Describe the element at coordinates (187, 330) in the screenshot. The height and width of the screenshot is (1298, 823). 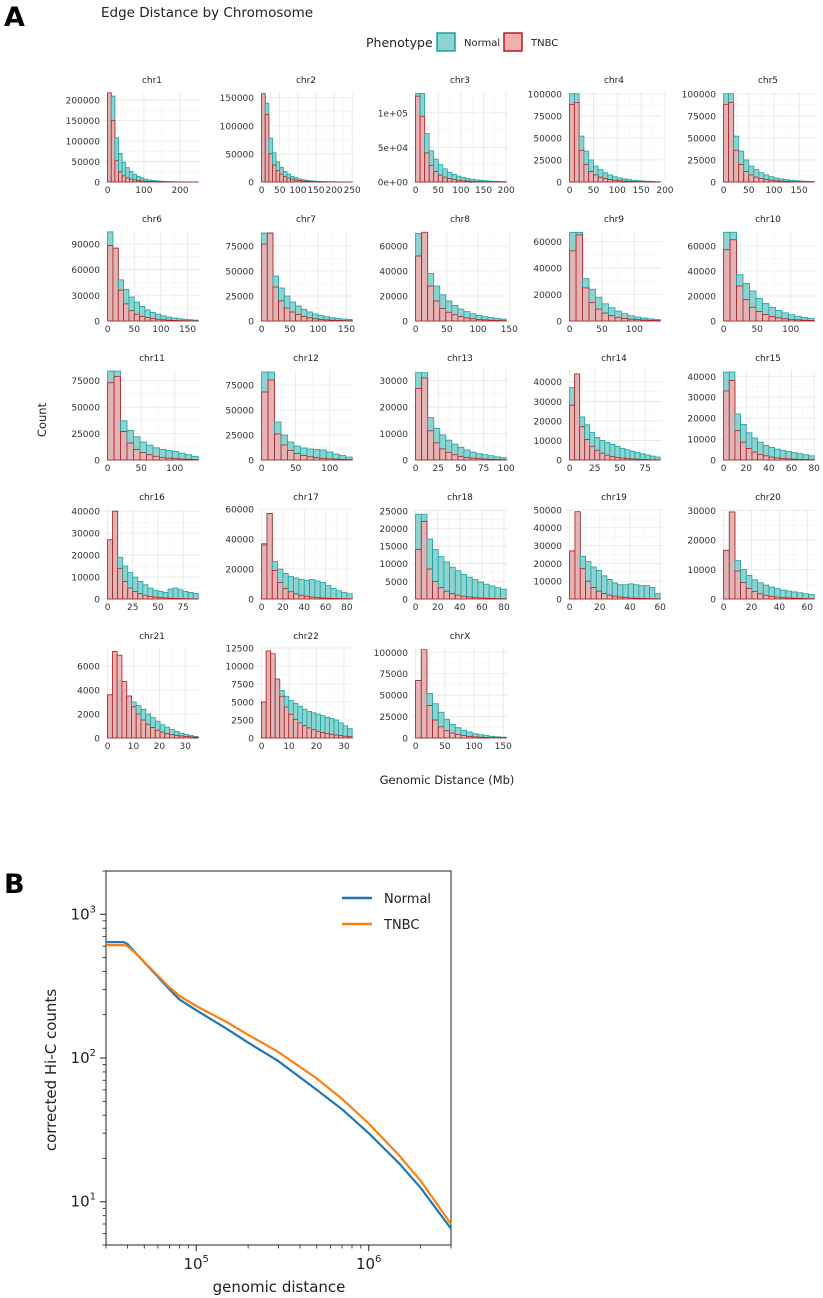
I see `x-tick-label-chr6: 150` at that location.